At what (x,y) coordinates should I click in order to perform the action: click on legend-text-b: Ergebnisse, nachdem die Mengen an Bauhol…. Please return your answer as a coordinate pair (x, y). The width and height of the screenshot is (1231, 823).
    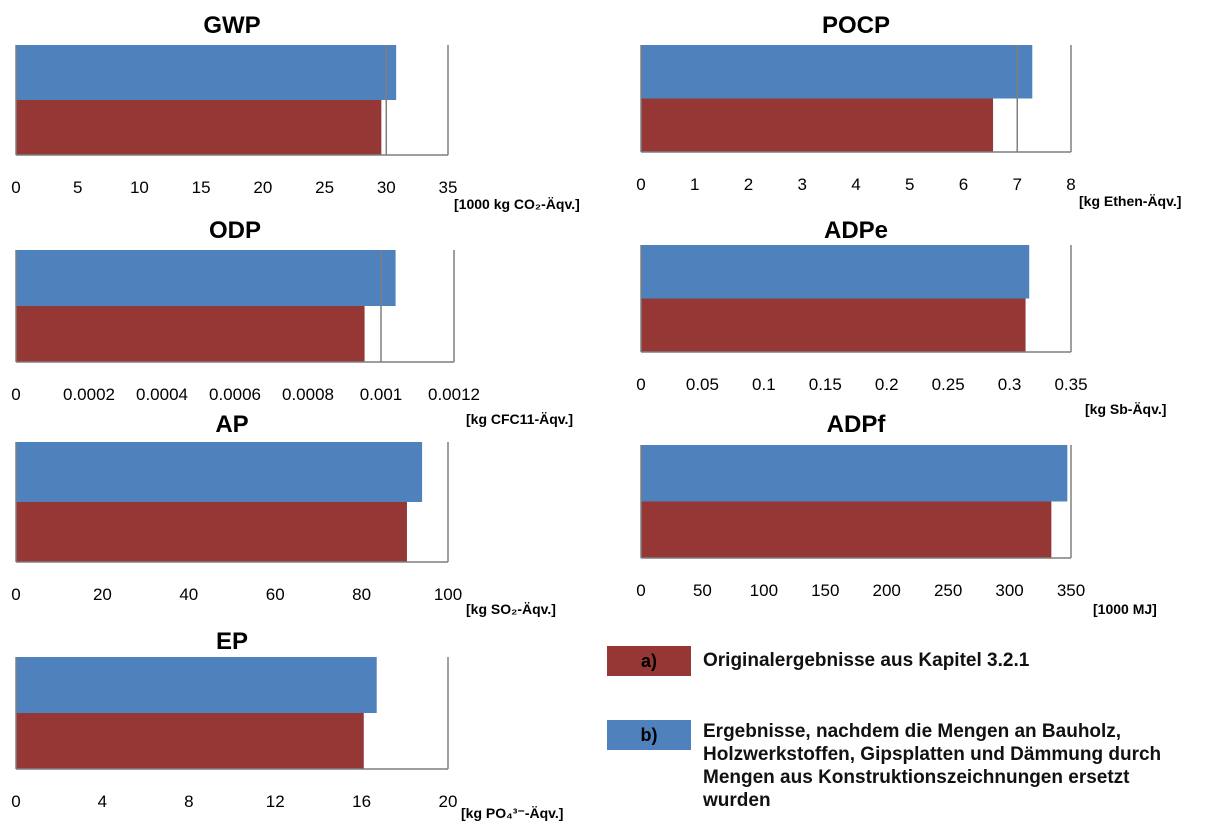
    Looking at the image, I should click on (932, 766).